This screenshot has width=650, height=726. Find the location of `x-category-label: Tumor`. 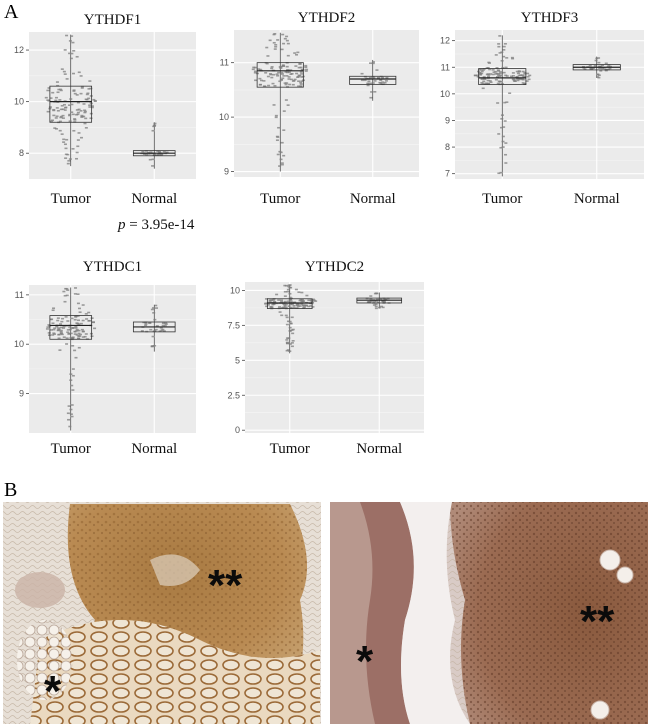

x-category-label: Tumor is located at coordinates (290, 449).